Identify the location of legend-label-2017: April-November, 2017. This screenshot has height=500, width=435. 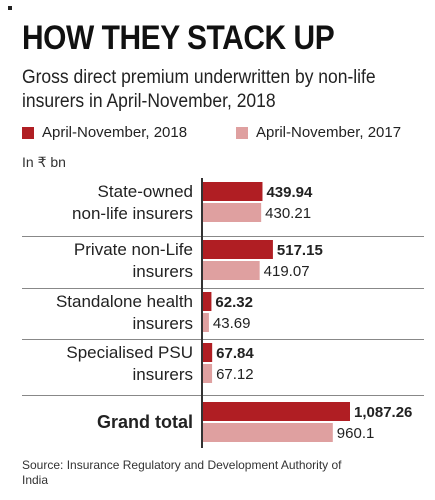
(329, 132).